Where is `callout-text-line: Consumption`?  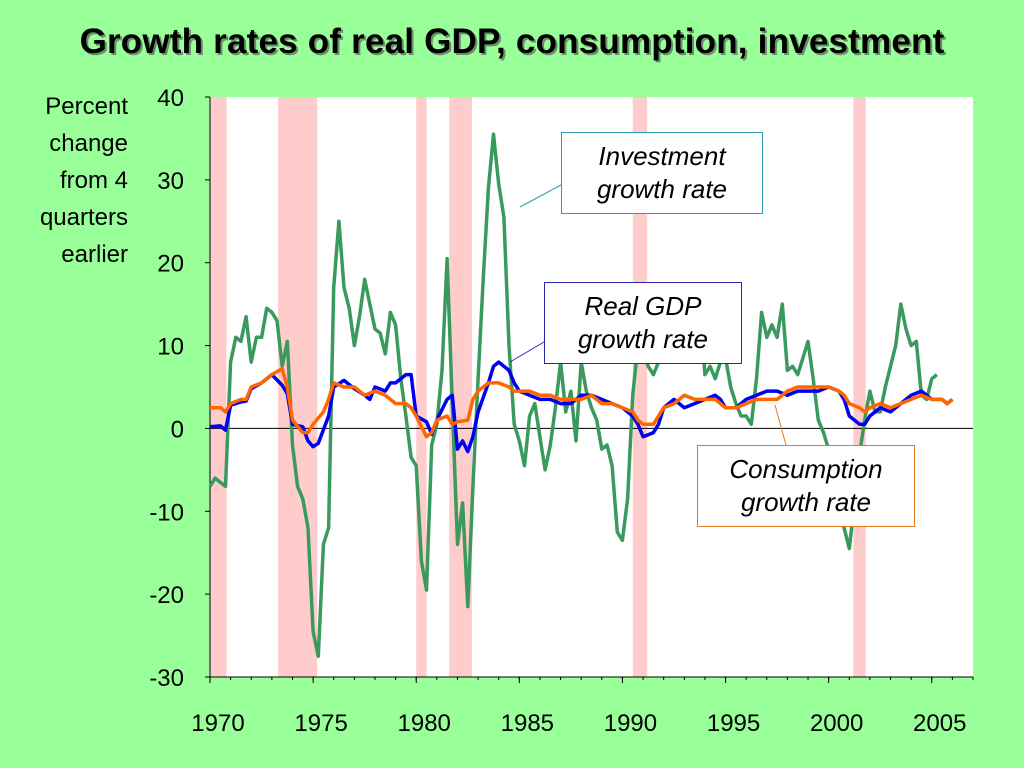
callout-text-line: Consumption is located at coordinates (806, 469).